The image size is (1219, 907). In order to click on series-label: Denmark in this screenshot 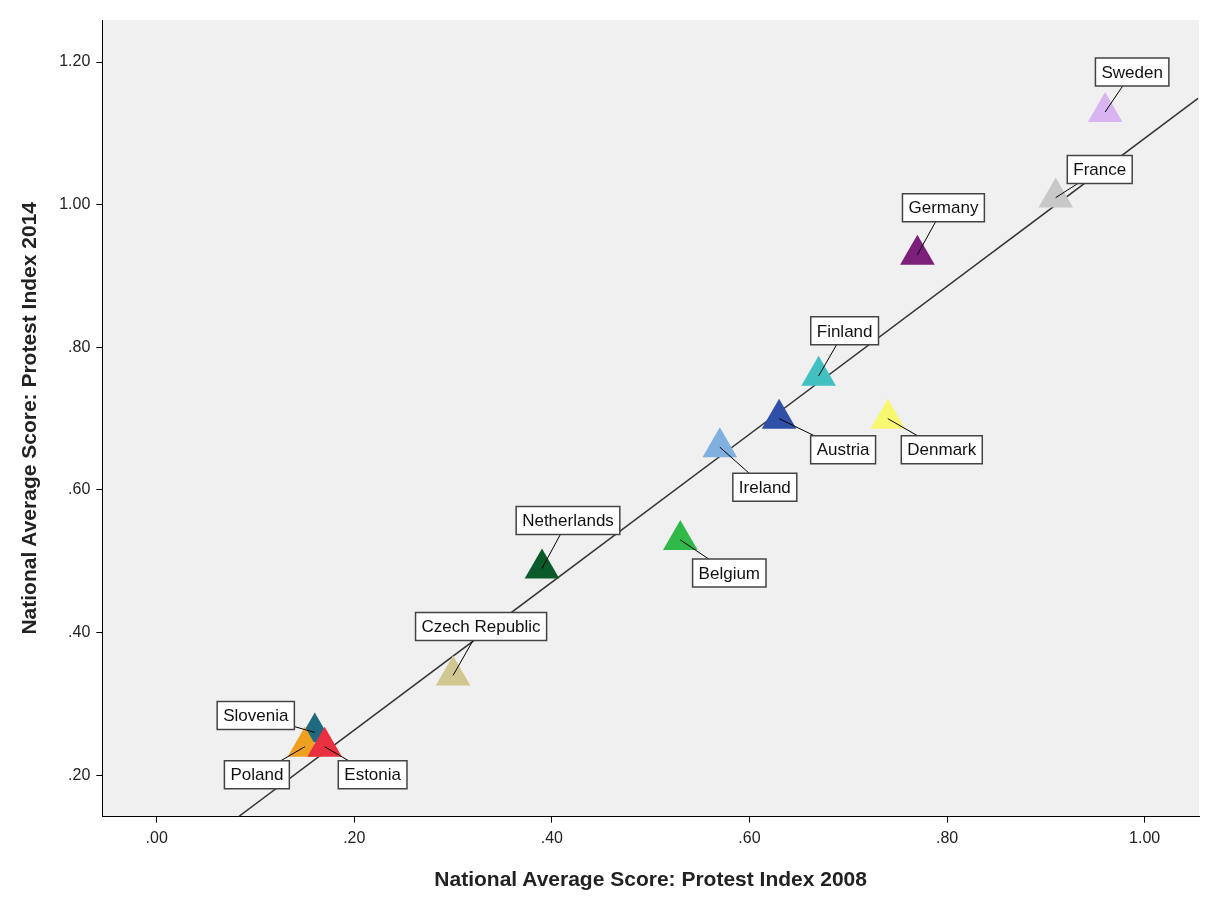, I will do `click(942, 450)`.